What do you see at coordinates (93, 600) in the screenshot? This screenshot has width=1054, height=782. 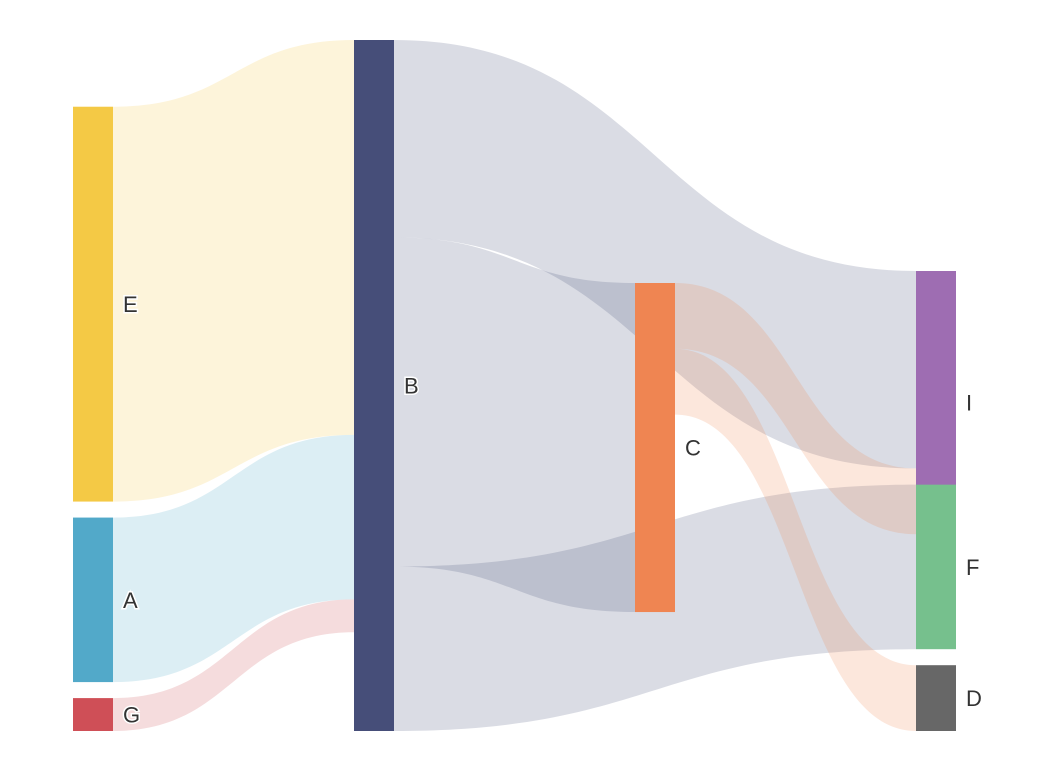 I see `node-A` at bounding box center [93, 600].